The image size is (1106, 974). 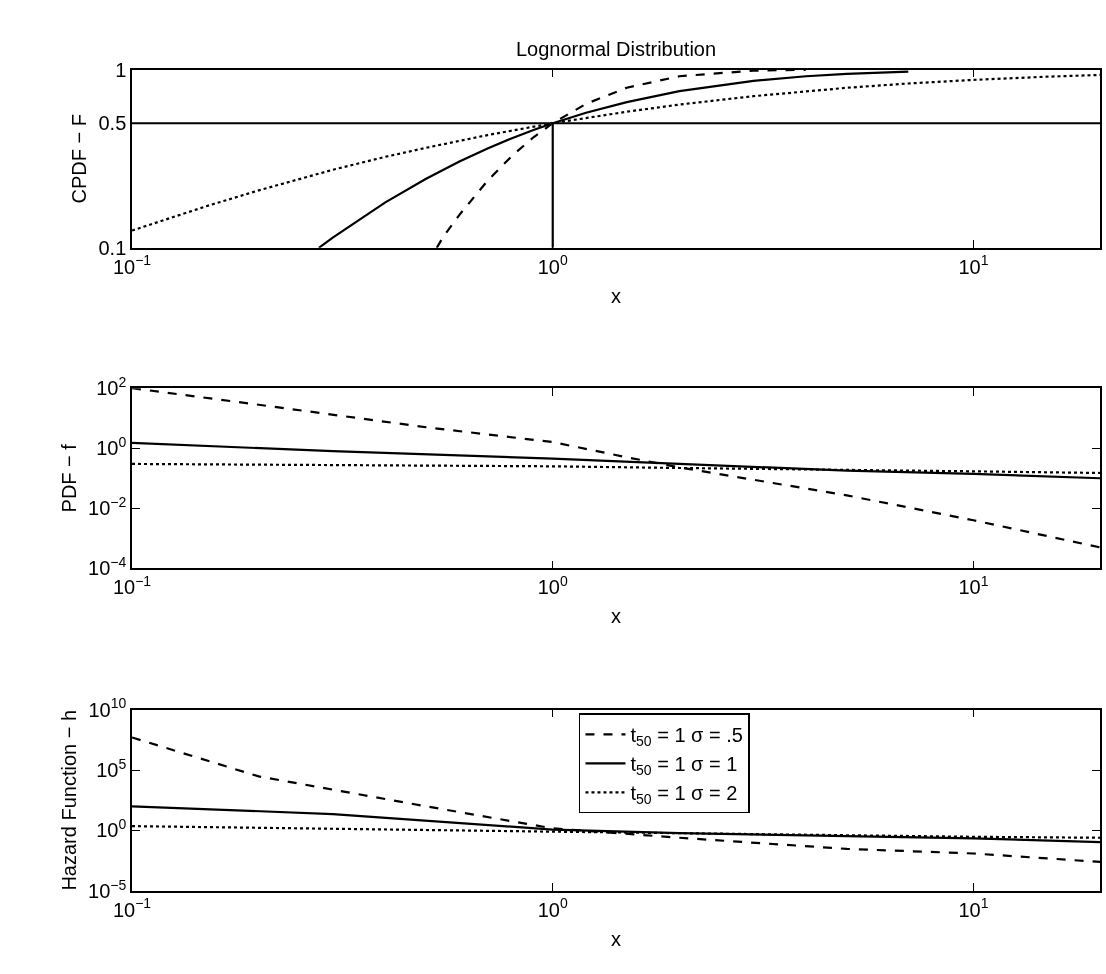 I want to click on legend-label: t$_{50}$ = 1 σ = 2, so click(x=684, y=795).